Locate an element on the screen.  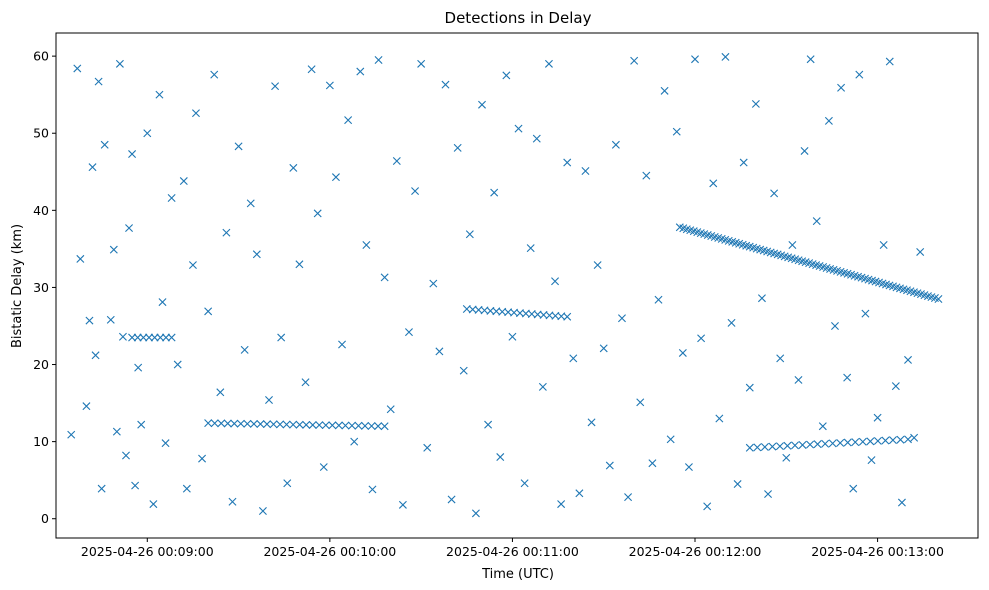
y-axis-label: Bistatic Delay (km) is located at coordinates (17, 286).